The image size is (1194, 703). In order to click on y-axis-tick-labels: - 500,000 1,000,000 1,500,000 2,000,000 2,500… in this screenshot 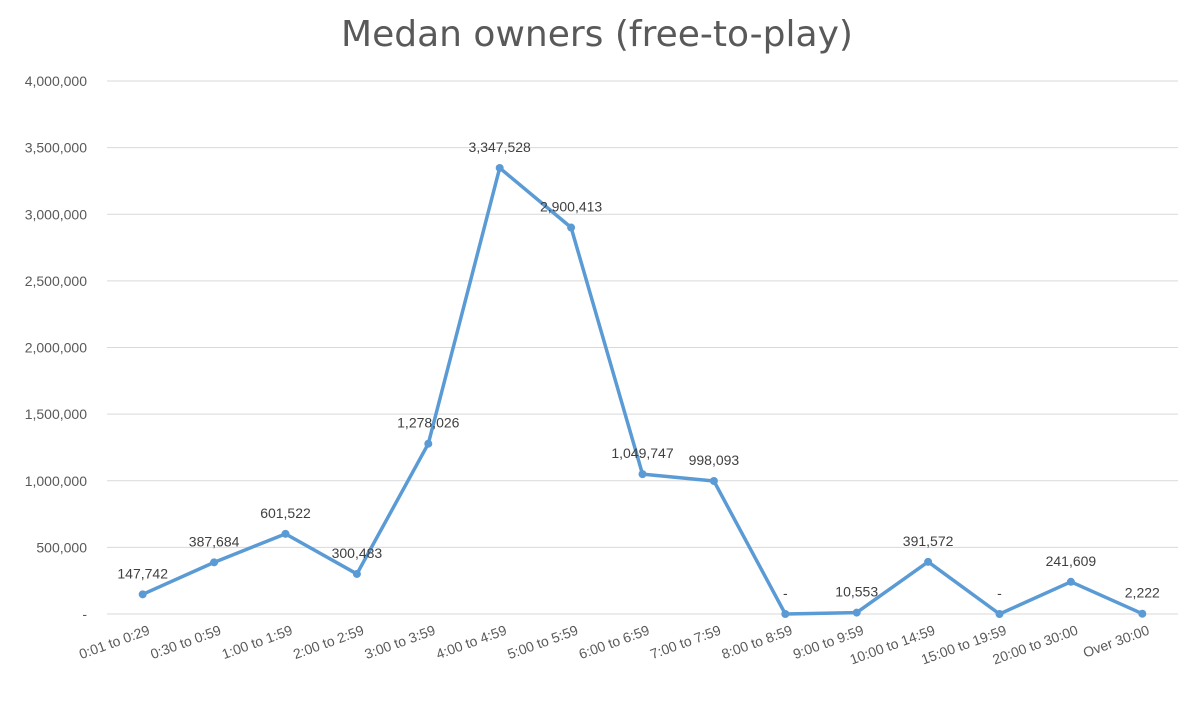, I will do `click(56, 347)`.